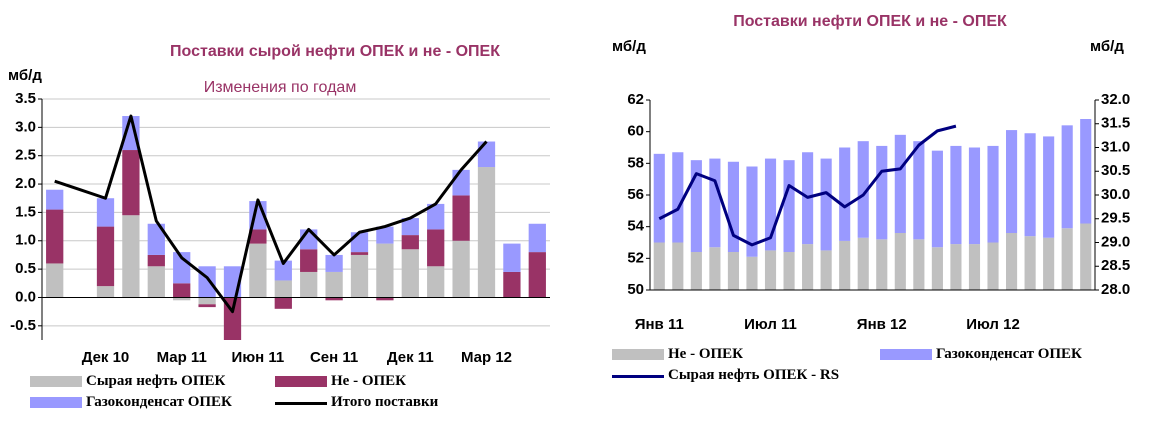 The height and width of the screenshot is (422, 1155). Describe the element at coordinates (870, 21) in the screenshot. I see `chart-title: Поставки нефти ОПЕК и не - ОПЕК` at that location.